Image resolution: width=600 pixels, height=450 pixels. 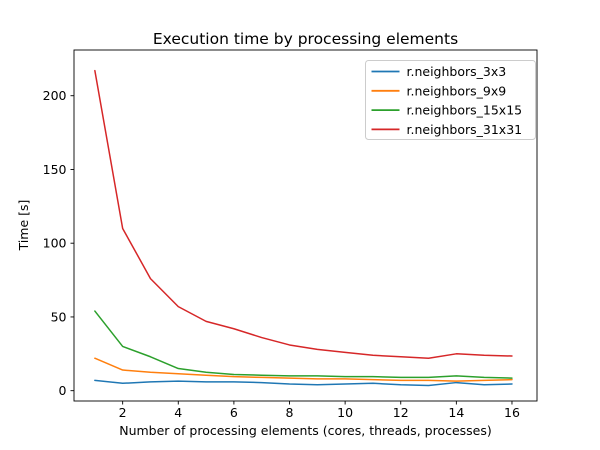 What do you see at coordinates (303, 344) in the screenshot?
I see `series-line-r.neighbors_15x15` at bounding box center [303, 344].